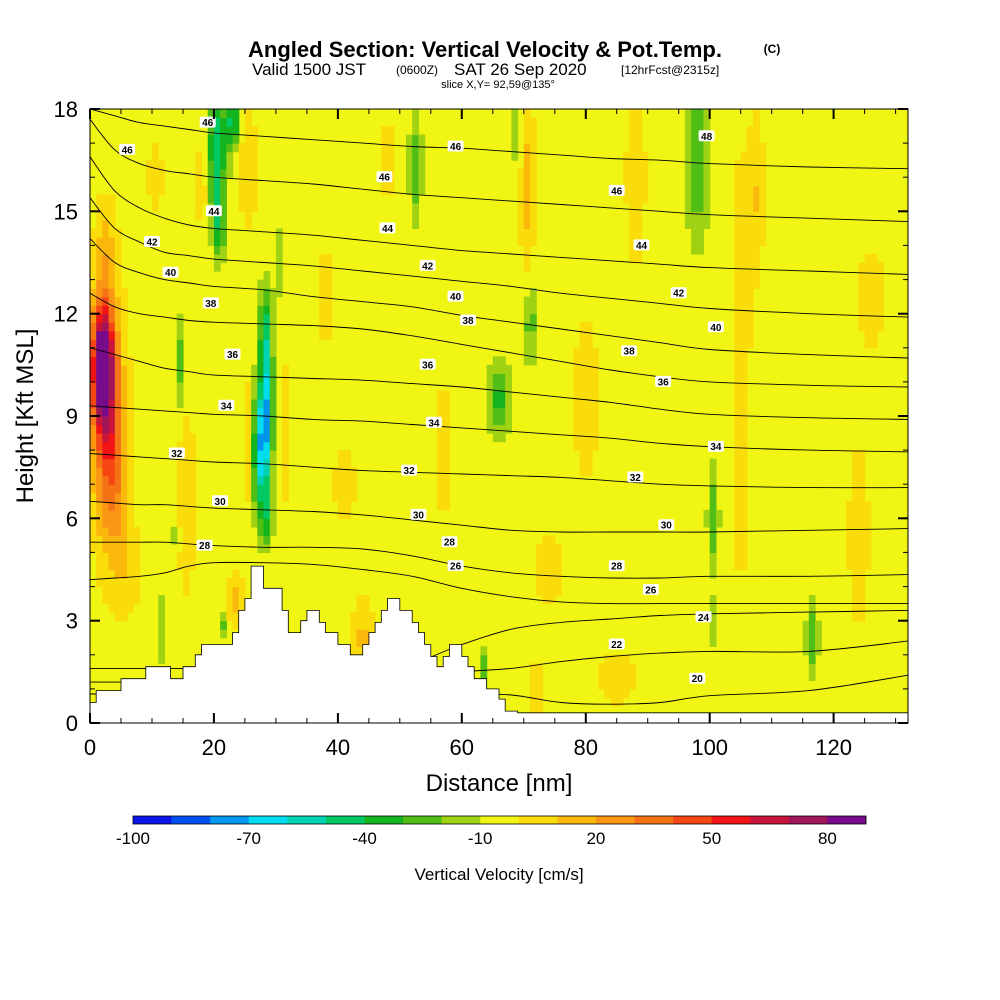 This screenshot has height=1000, width=1000. I want to click on colorbar-swatch, so click(770, 820).